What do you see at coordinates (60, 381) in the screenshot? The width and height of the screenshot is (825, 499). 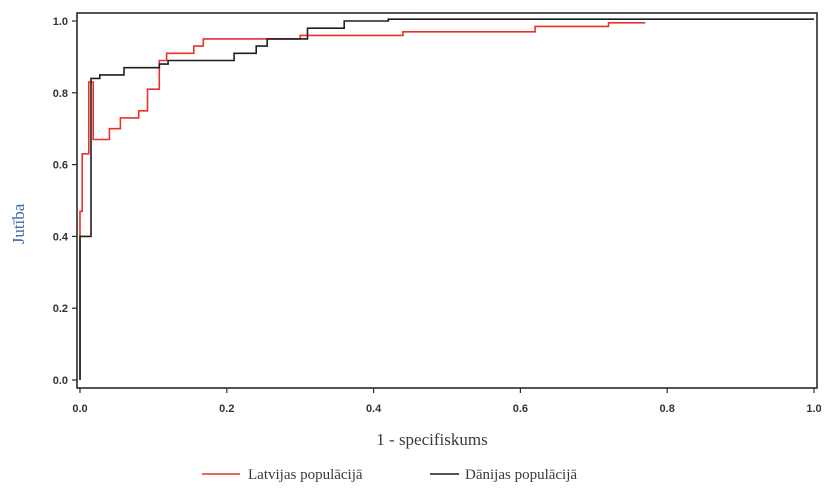 I see `y-tick-label: 0.0` at bounding box center [60, 381].